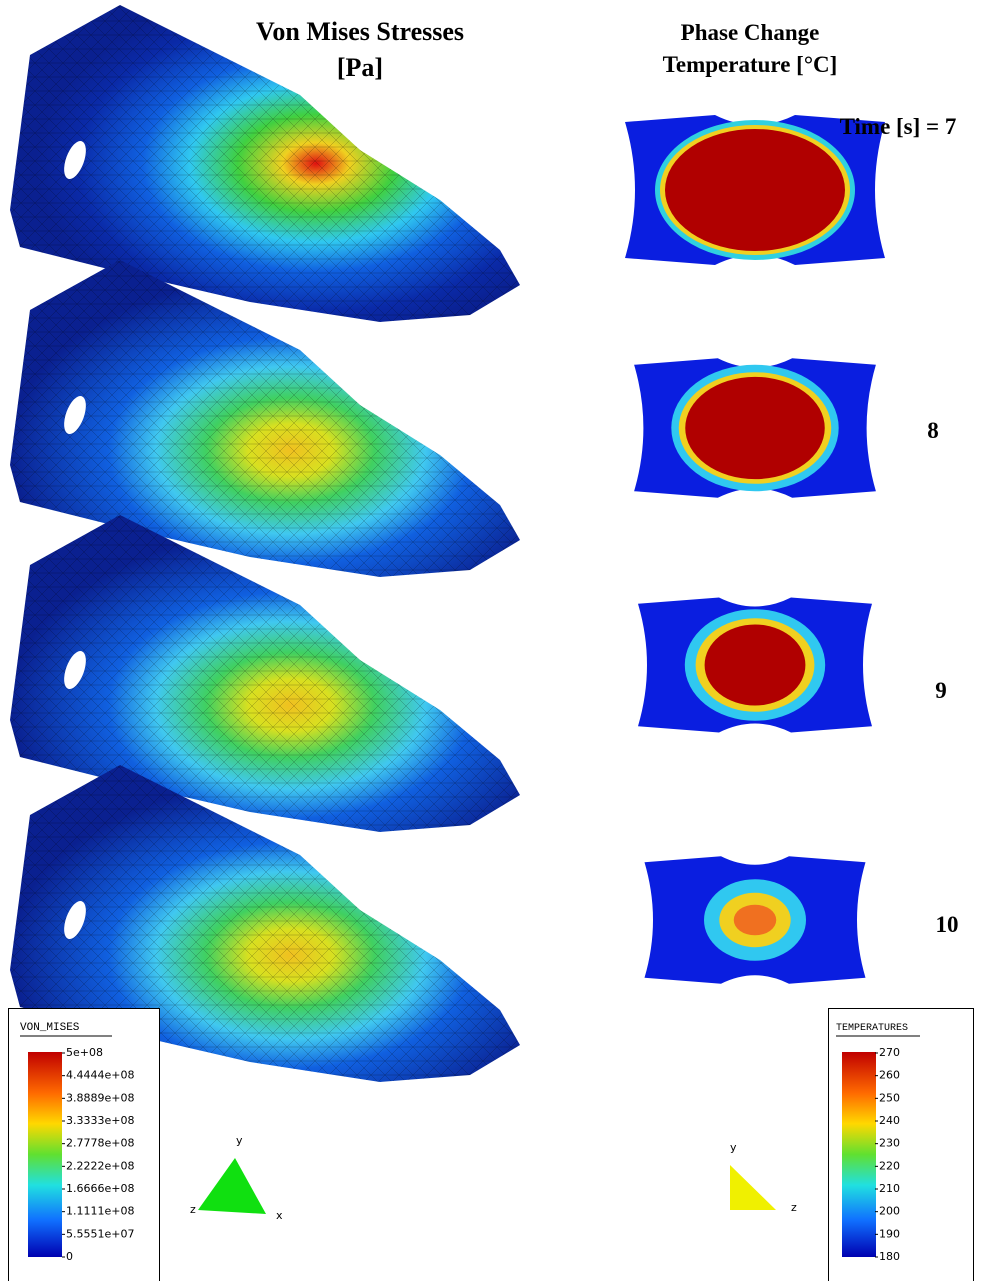 The image size is (981, 1281). I want to click on legend-label: 260, so click(889, 1075).